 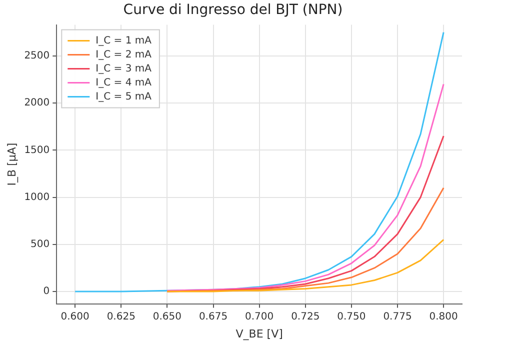 I want to click on y-tick-label: 2000, so click(x=37, y=103).